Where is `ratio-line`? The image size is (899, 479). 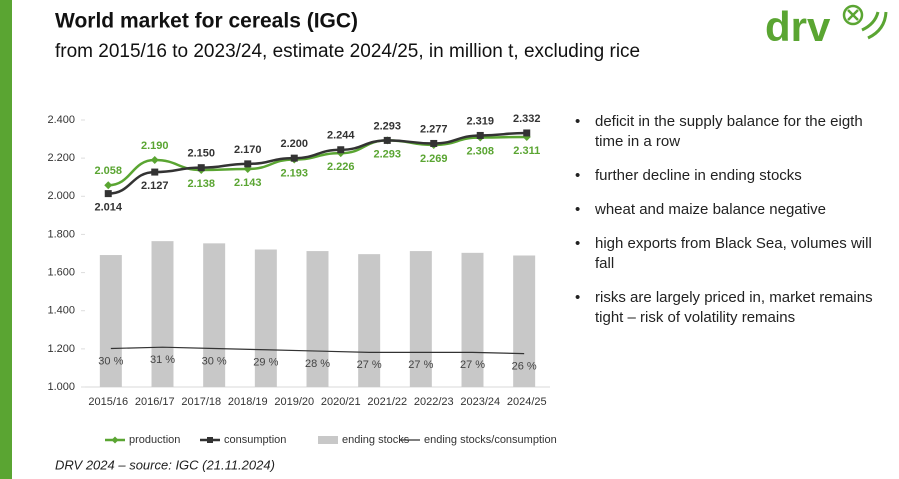 ratio-line is located at coordinates (317, 350).